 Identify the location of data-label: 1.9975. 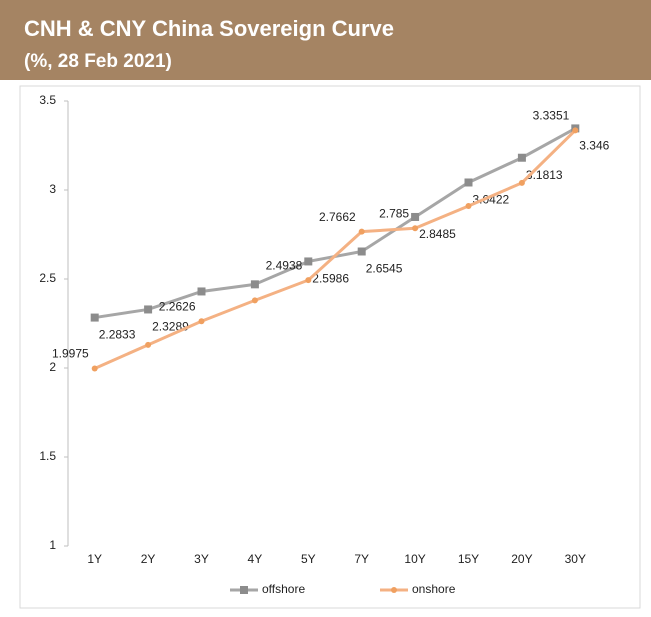
(70, 354).